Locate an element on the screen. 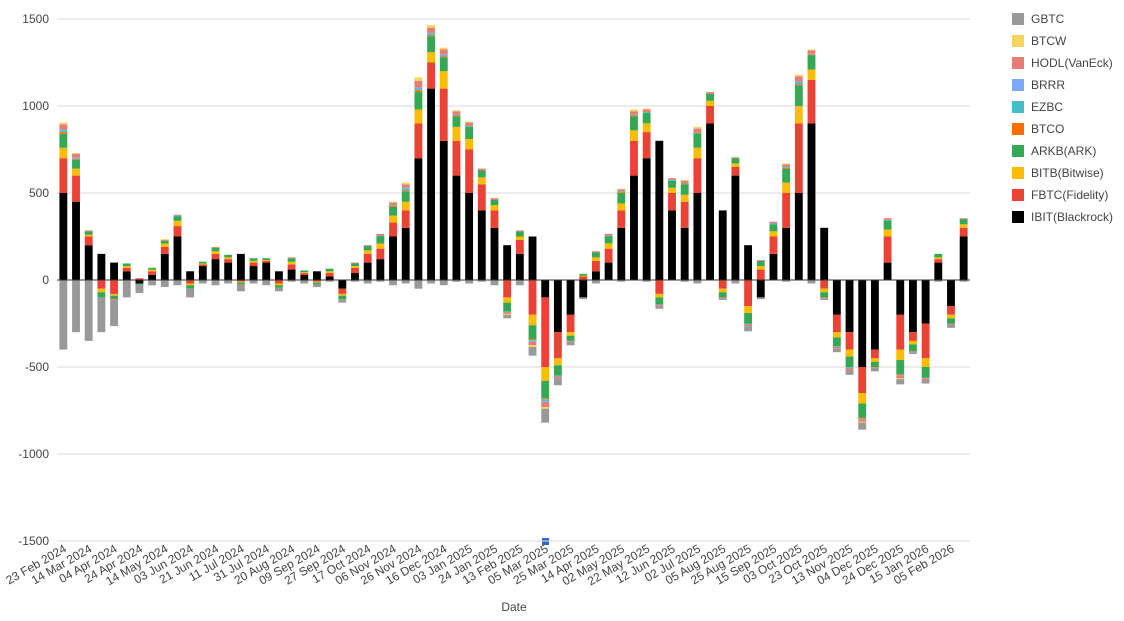  y-tick-label: 0 is located at coordinates (45, 280).